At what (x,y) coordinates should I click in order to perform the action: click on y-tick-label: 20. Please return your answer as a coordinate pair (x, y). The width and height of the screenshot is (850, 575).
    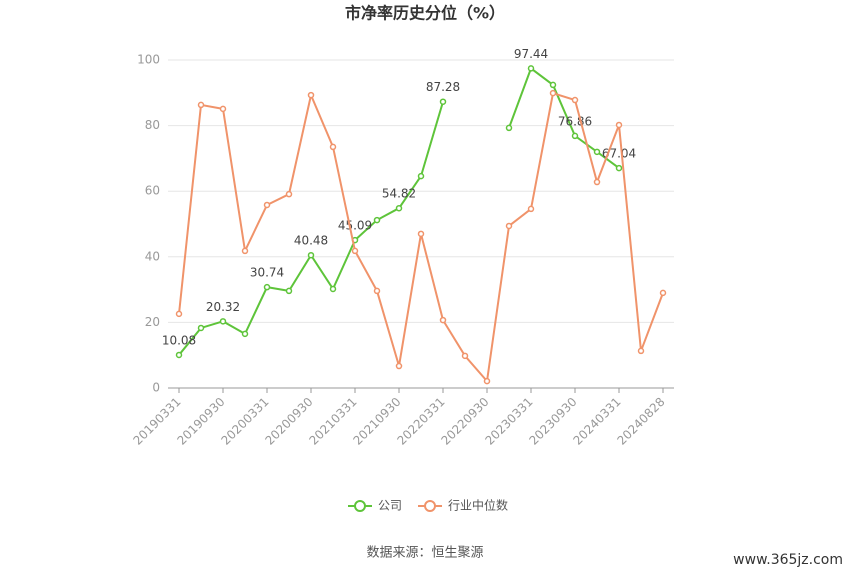
    Looking at the image, I should click on (152, 322).